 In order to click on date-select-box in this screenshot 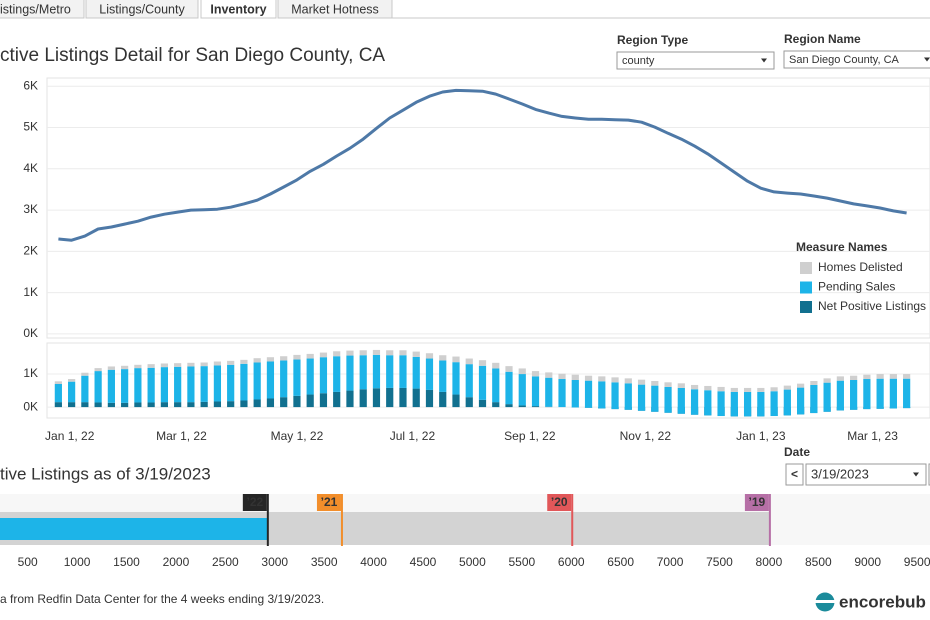, I will do `click(866, 474)`.